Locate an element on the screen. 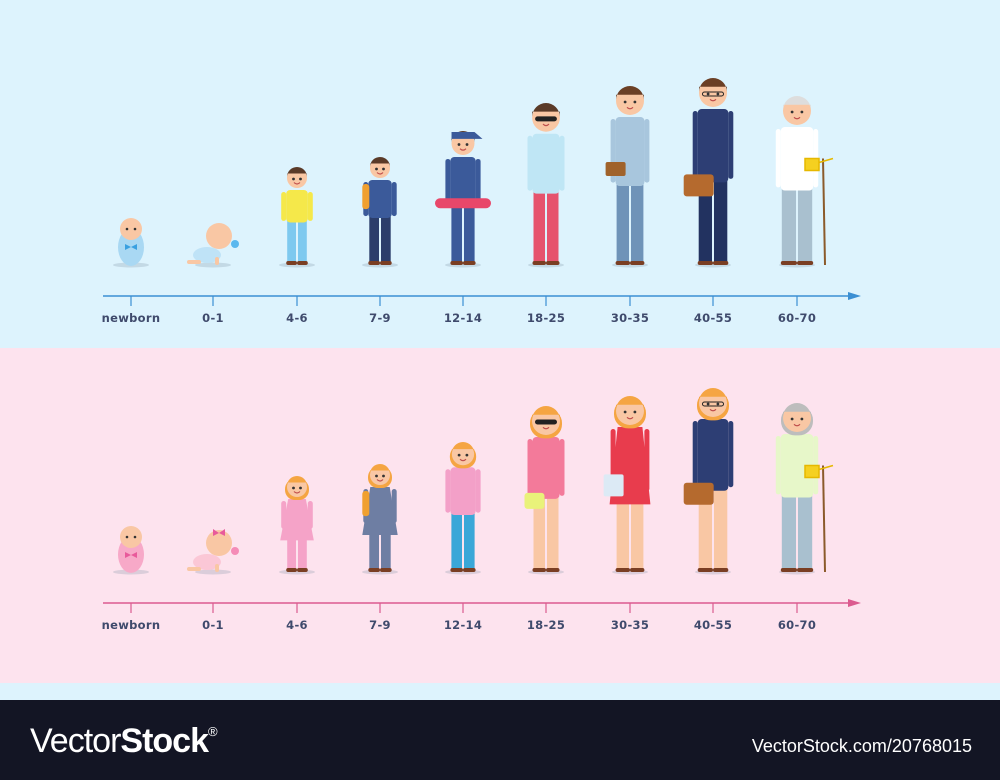 The image size is (1000, 780). male-figure-newborn is located at coordinates (131, 243).